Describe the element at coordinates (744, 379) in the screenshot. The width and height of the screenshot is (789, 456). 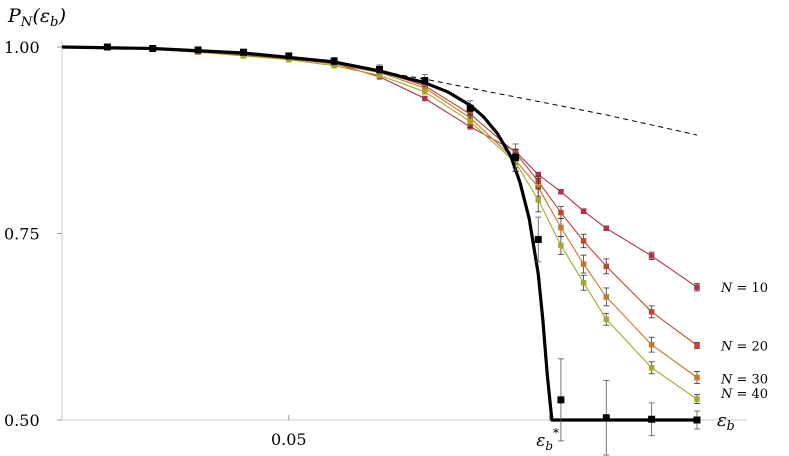
I see `series-label-n-30: N = 30` at that location.